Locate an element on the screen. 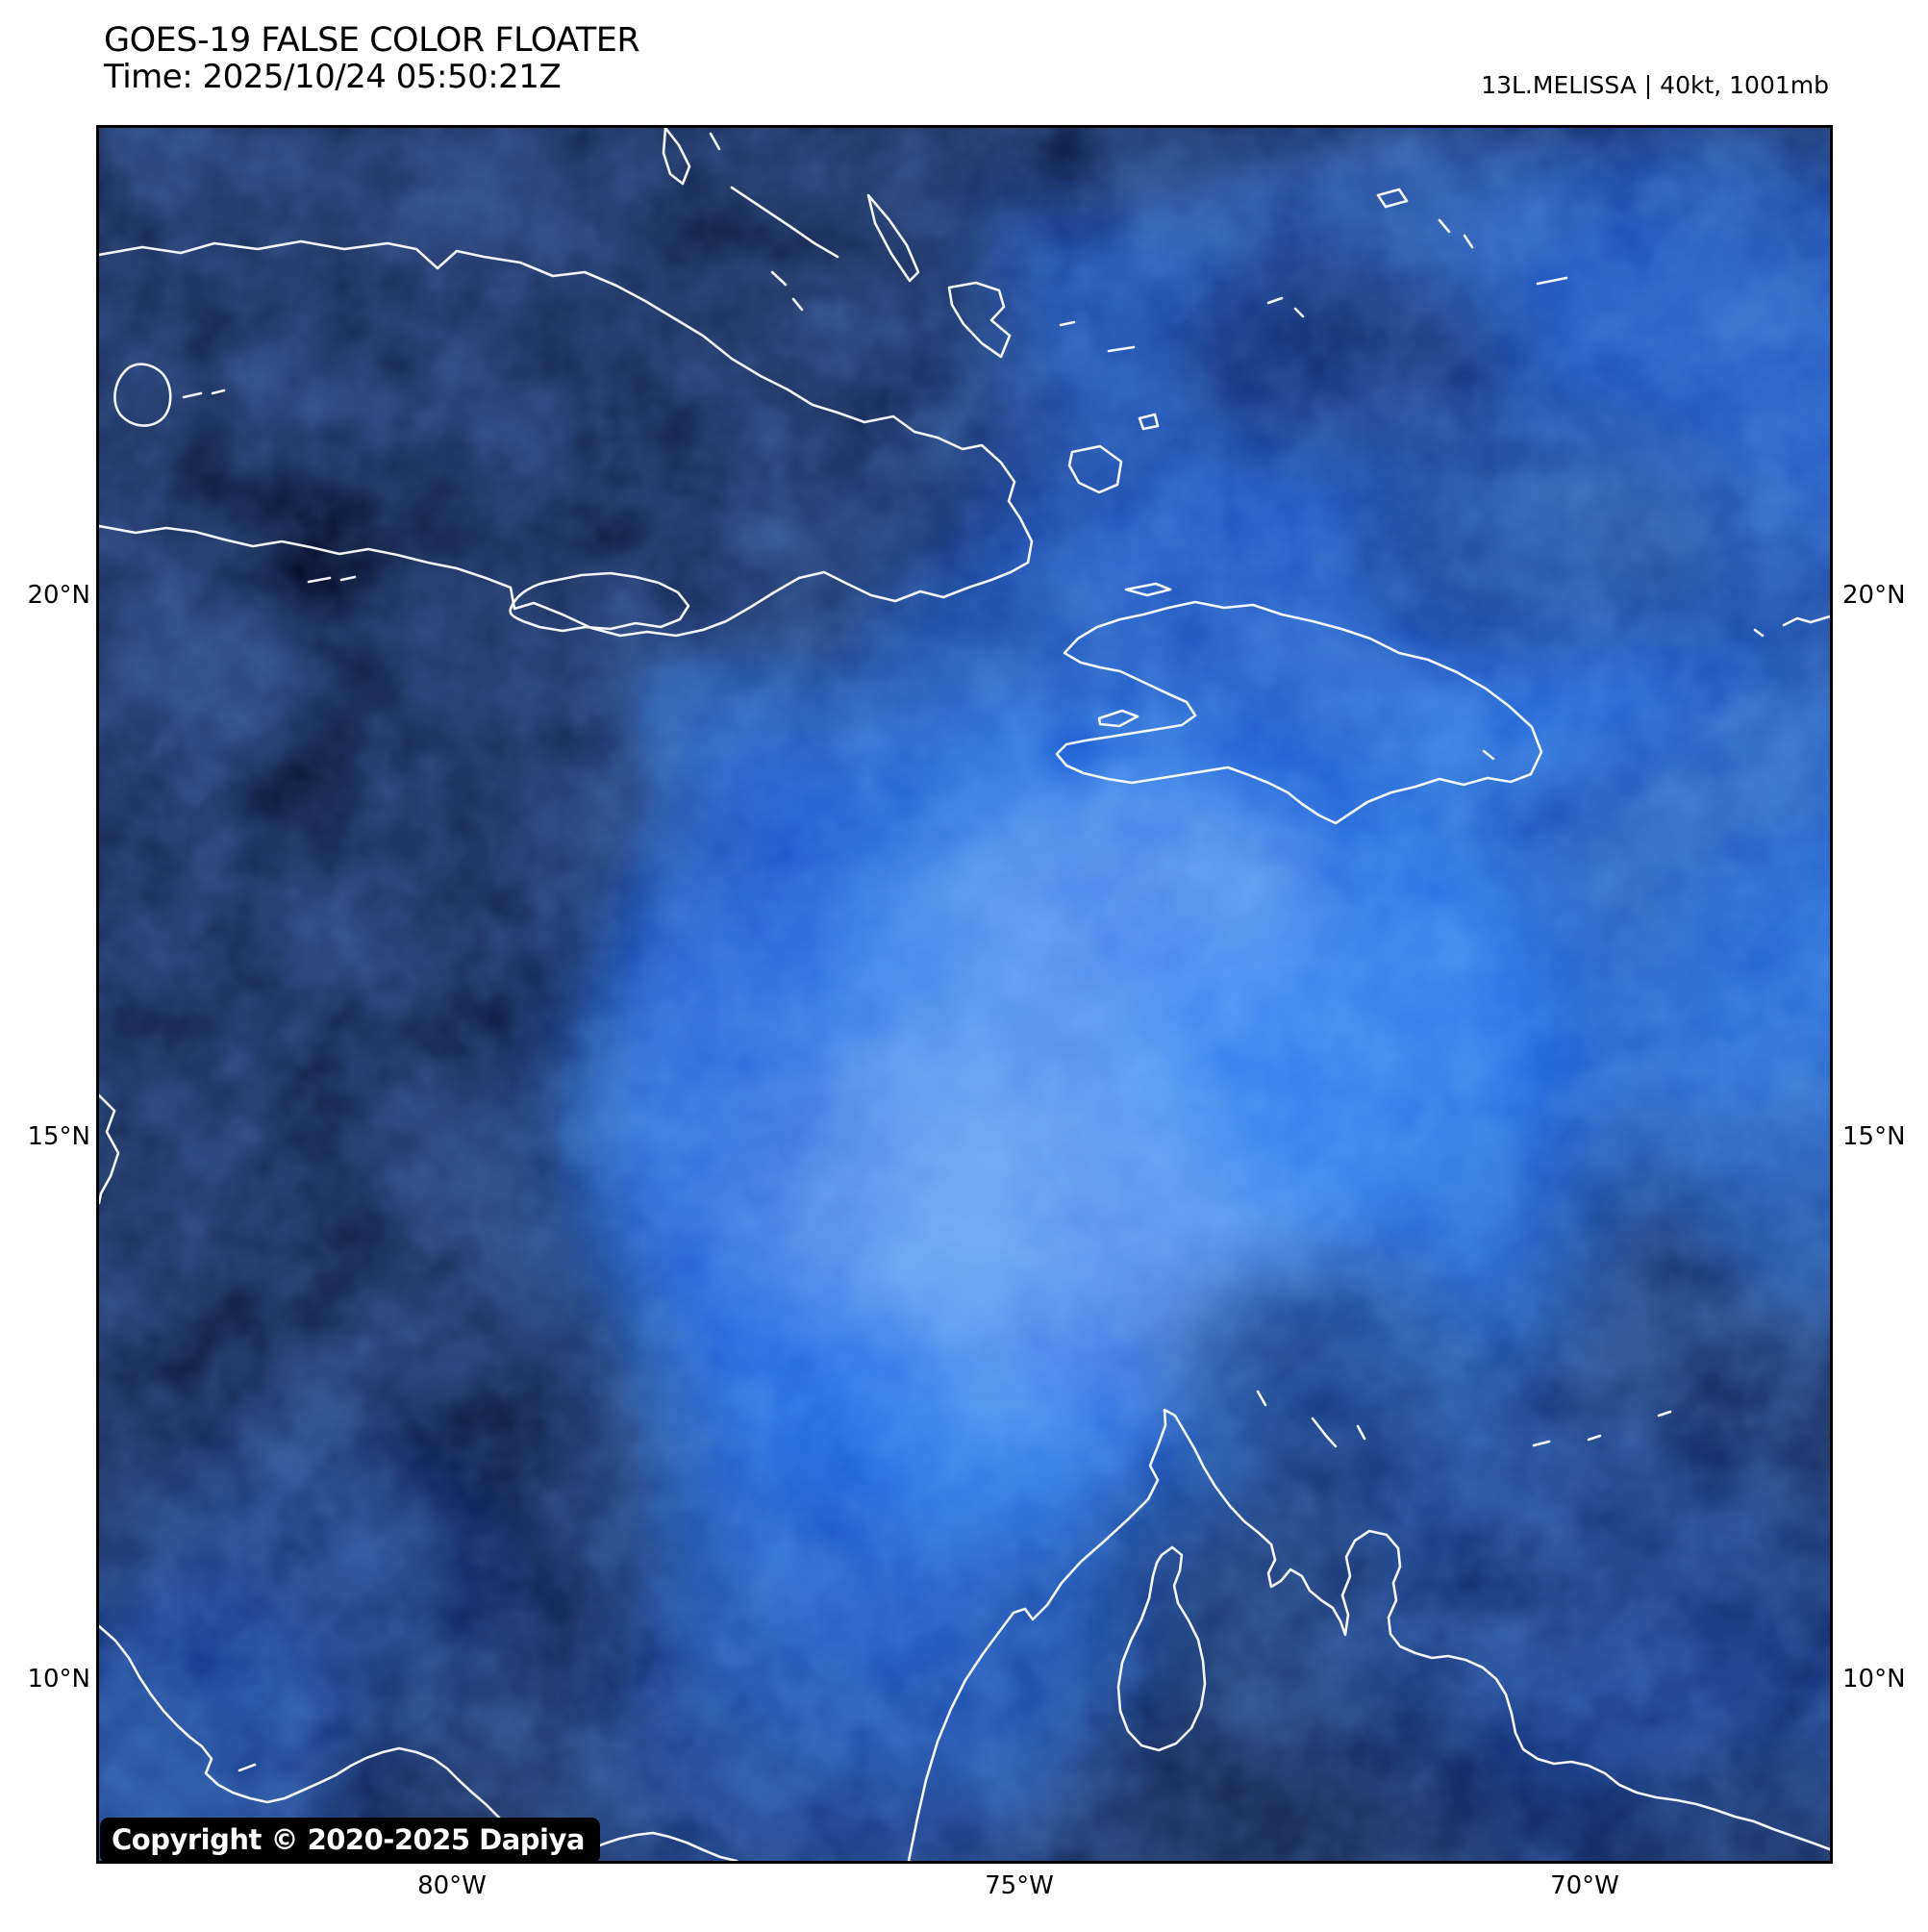 The width and height of the screenshot is (1928, 1932). coastline-hispaniola is located at coordinates (1299, 712).